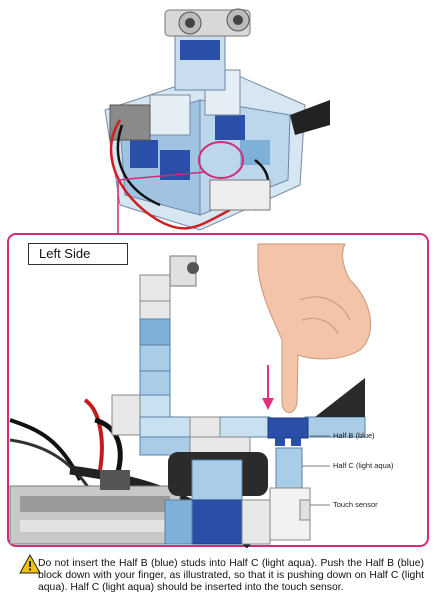  What do you see at coordinates (340, 397) in the screenshot?
I see `black-fin` at bounding box center [340, 397].